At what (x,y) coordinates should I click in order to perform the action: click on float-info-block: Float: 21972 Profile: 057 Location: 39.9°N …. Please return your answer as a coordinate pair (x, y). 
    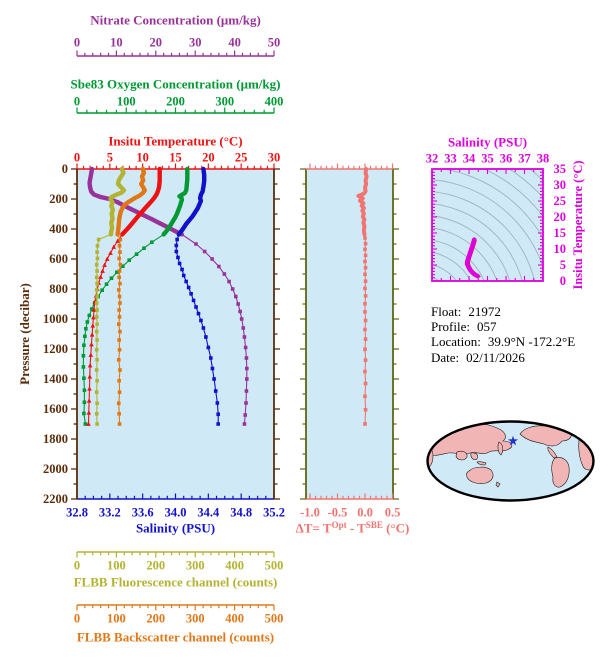
    Looking at the image, I should click on (503, 334).